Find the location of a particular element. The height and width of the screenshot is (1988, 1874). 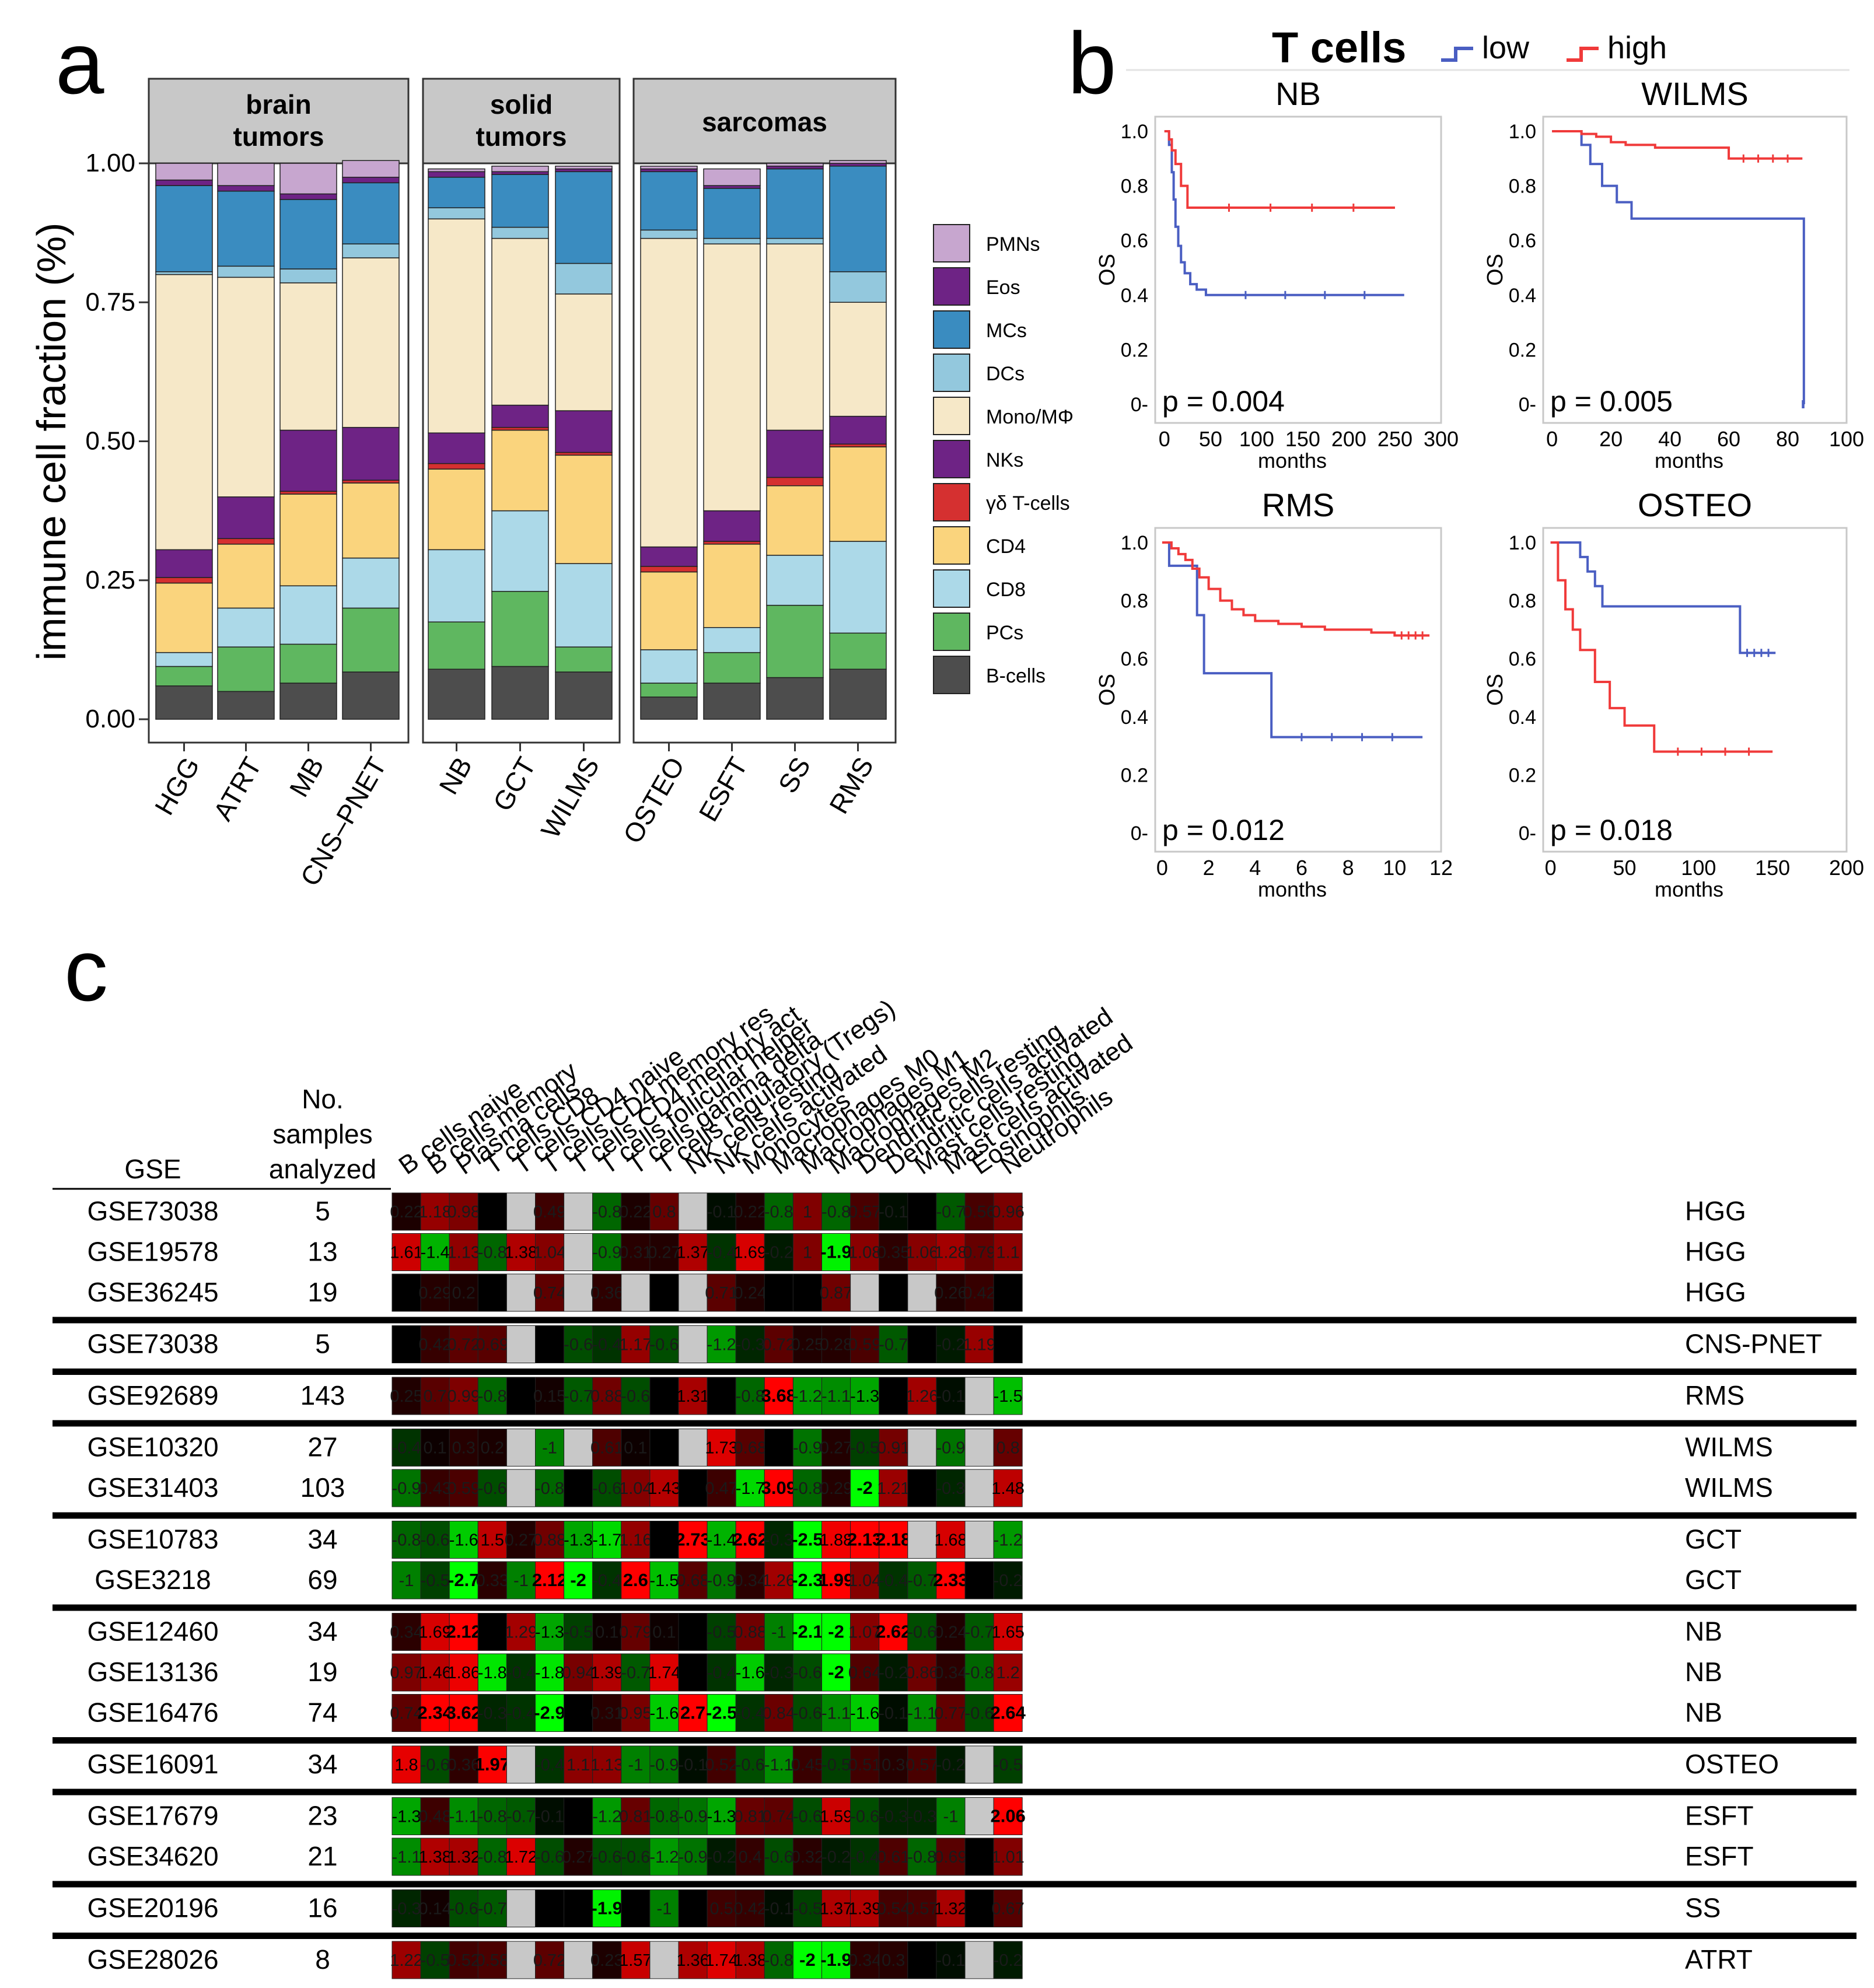

heatmap-cell-value: 0.57 is located at coordinates (864, 1212).